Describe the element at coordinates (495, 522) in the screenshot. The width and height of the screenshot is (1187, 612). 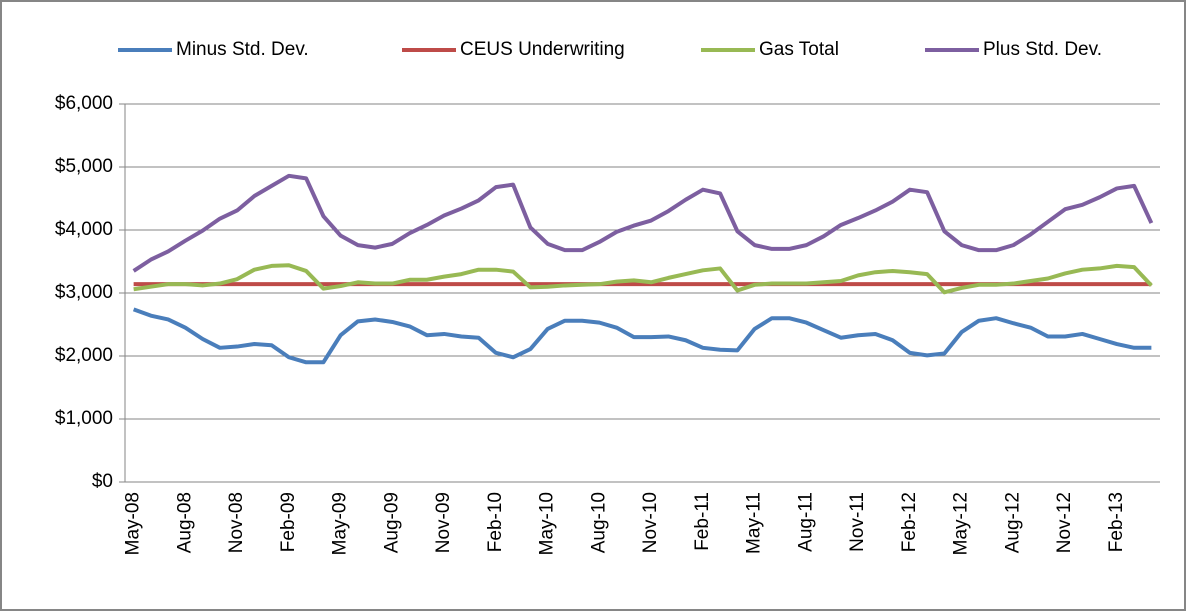
I see `x-tick-label: Feb-10` at that location.